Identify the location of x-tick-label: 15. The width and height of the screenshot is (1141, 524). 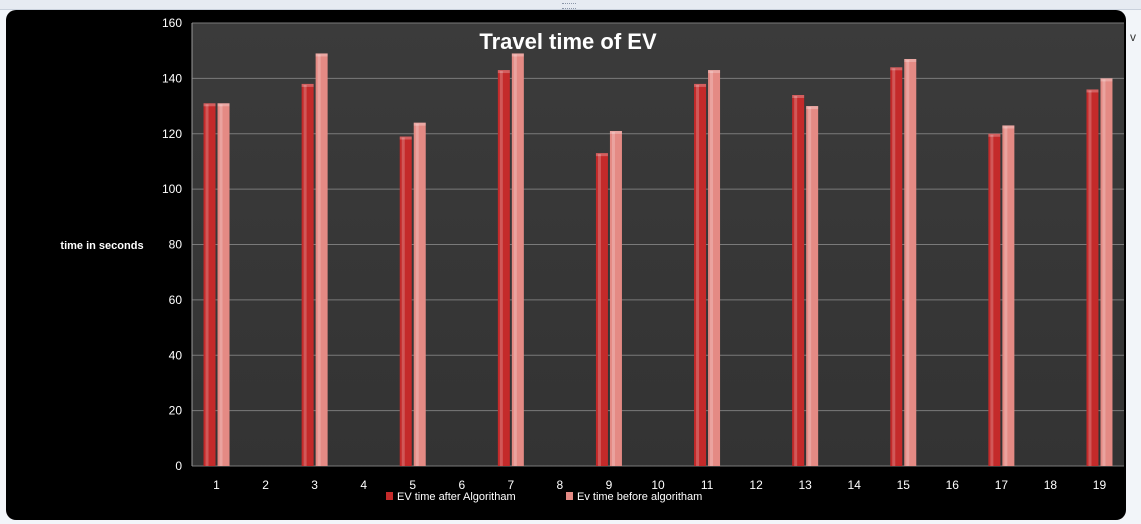
(904, 485).